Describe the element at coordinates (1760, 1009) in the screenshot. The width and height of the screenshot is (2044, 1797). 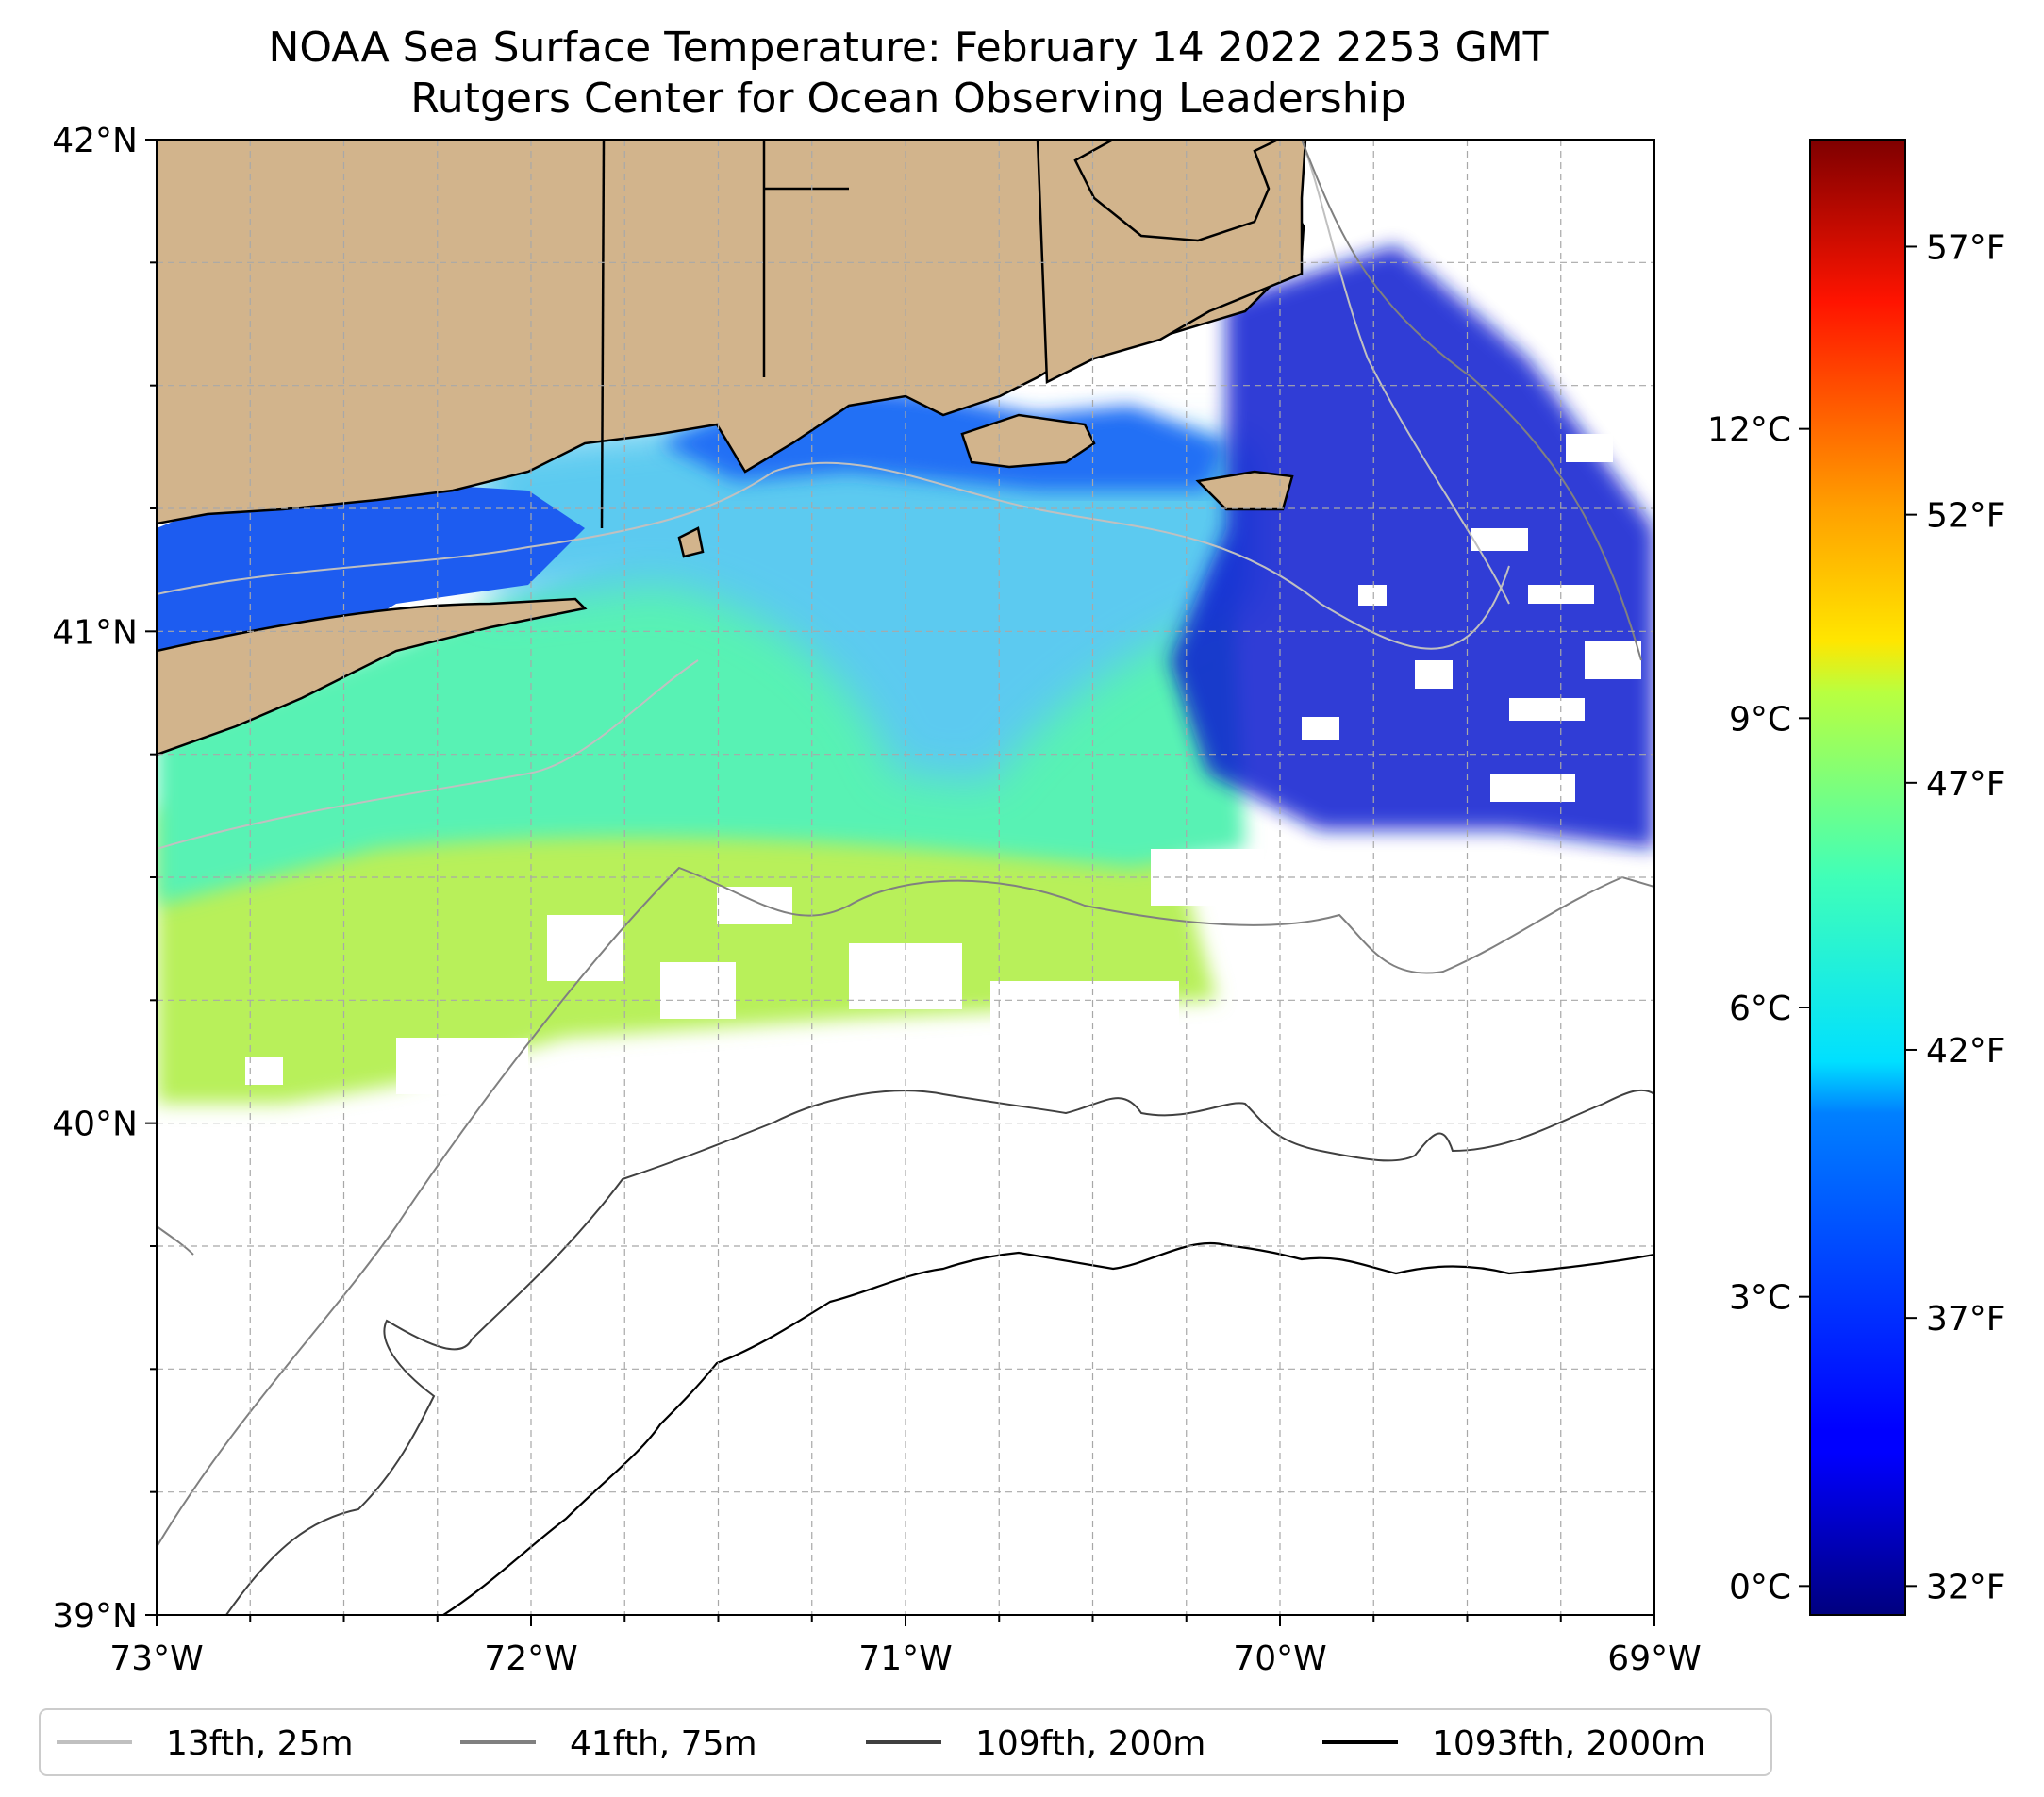
I see `colorbar-celsius-label: 6°C` at that location.